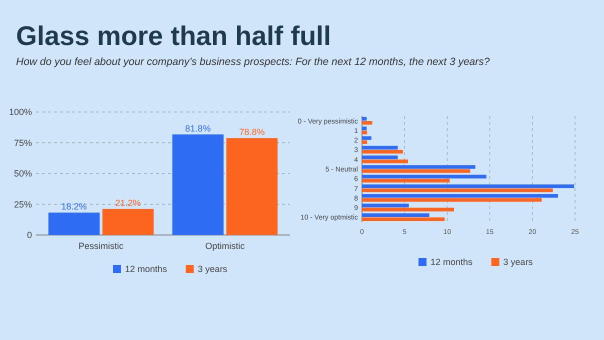 The height and width of the screenshot is (340, 604). Describe the element at coordinates (74, 207) in the screenshot. I see `data-label: 18.2%` at that location.